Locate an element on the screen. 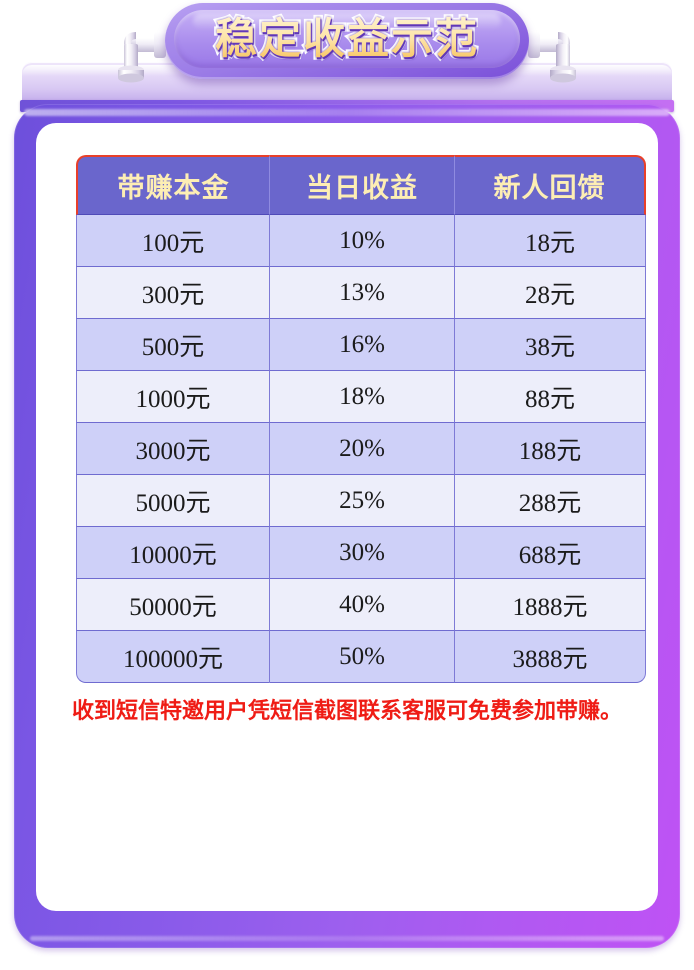 This screenshot has height=970, width=694. page-title-outline-white: 稳定收益示范 is located at coordinates (347, 39).